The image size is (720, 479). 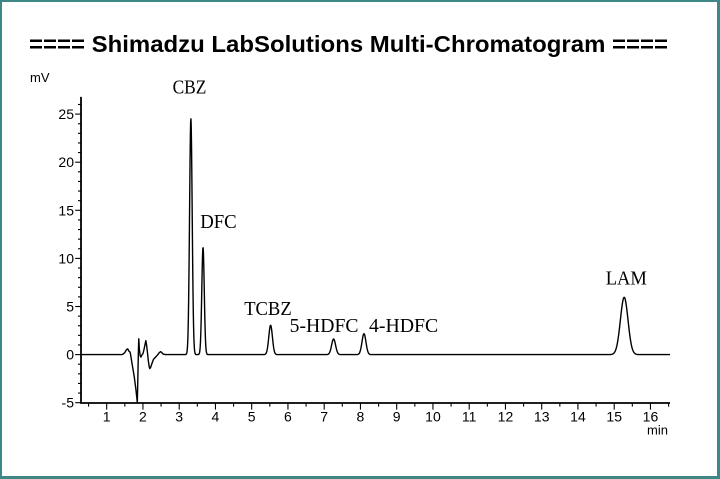 What do you see at coordinates (66, 162) in the screenshot?
I see `svg-text: 20` at bounding box center [66, 162].